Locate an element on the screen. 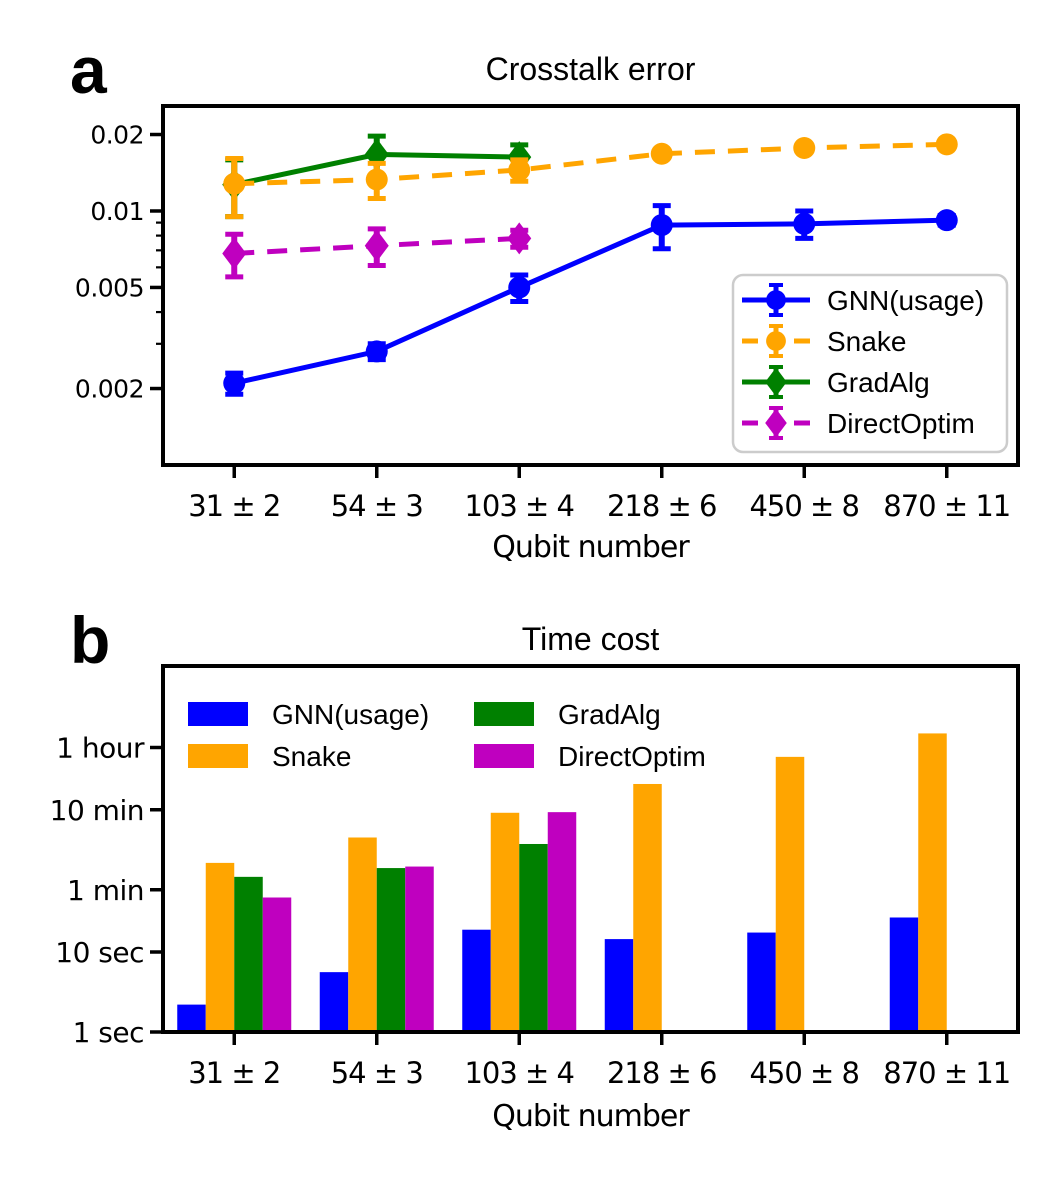 The height and width of the screenshot is (1181, 1062). series-directoptim is located at coordinates (377, 251).